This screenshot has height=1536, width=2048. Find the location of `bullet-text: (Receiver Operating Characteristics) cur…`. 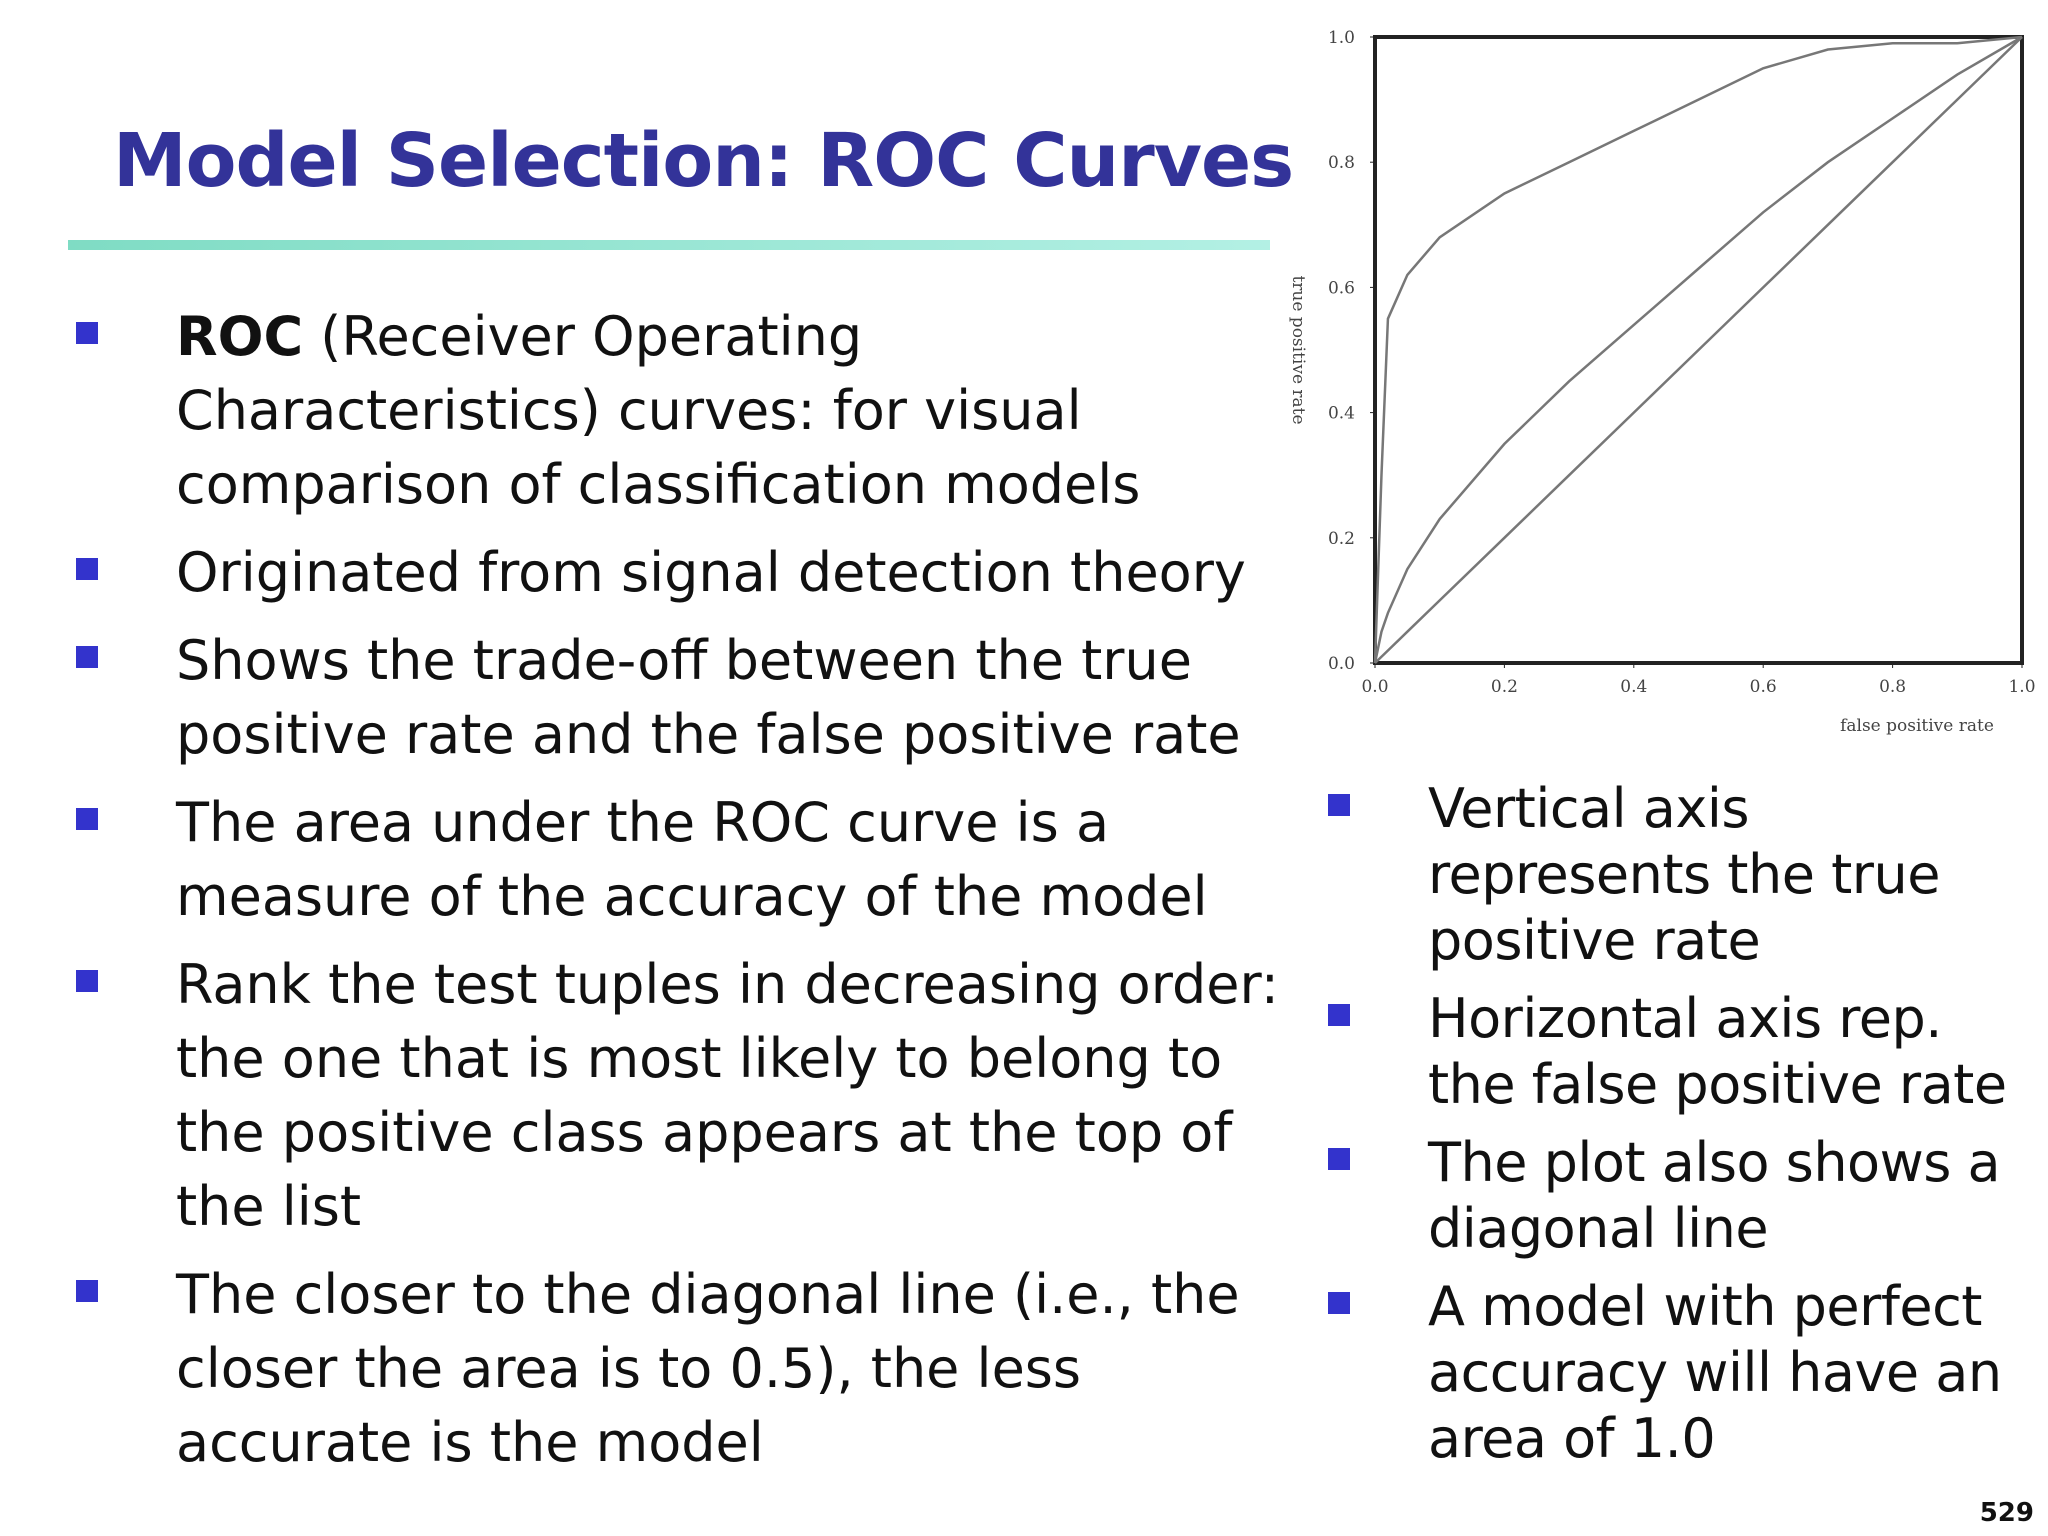

bullet-text: (Receiver Operating Characteristics) cur… is located at coordinates (658, 410).